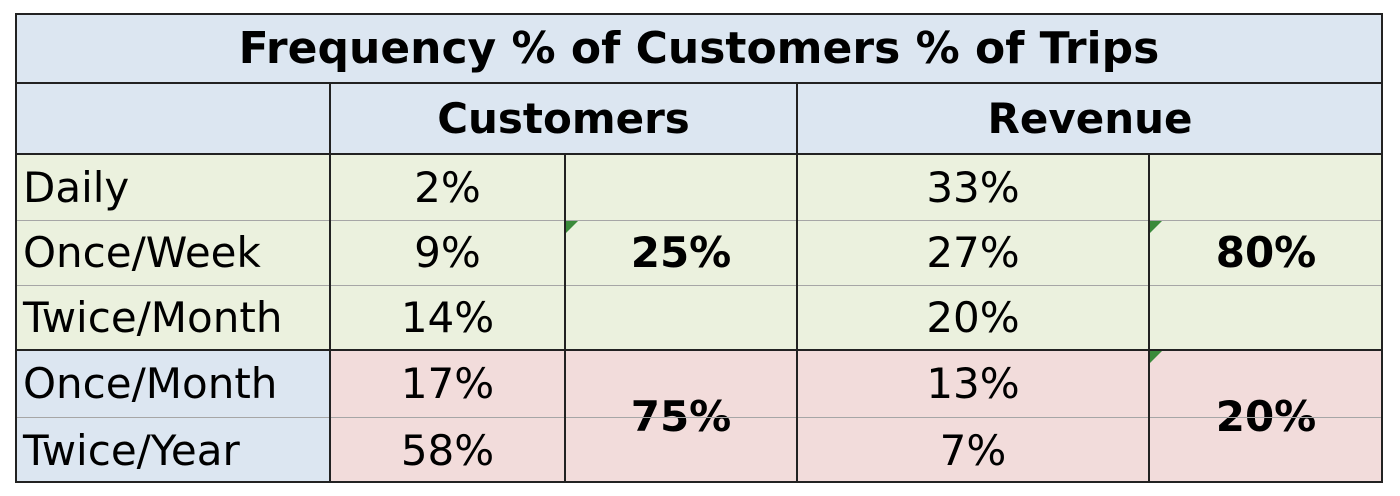  I want to click on row-label-twice-month: Twice/Month, so click(172, 317).